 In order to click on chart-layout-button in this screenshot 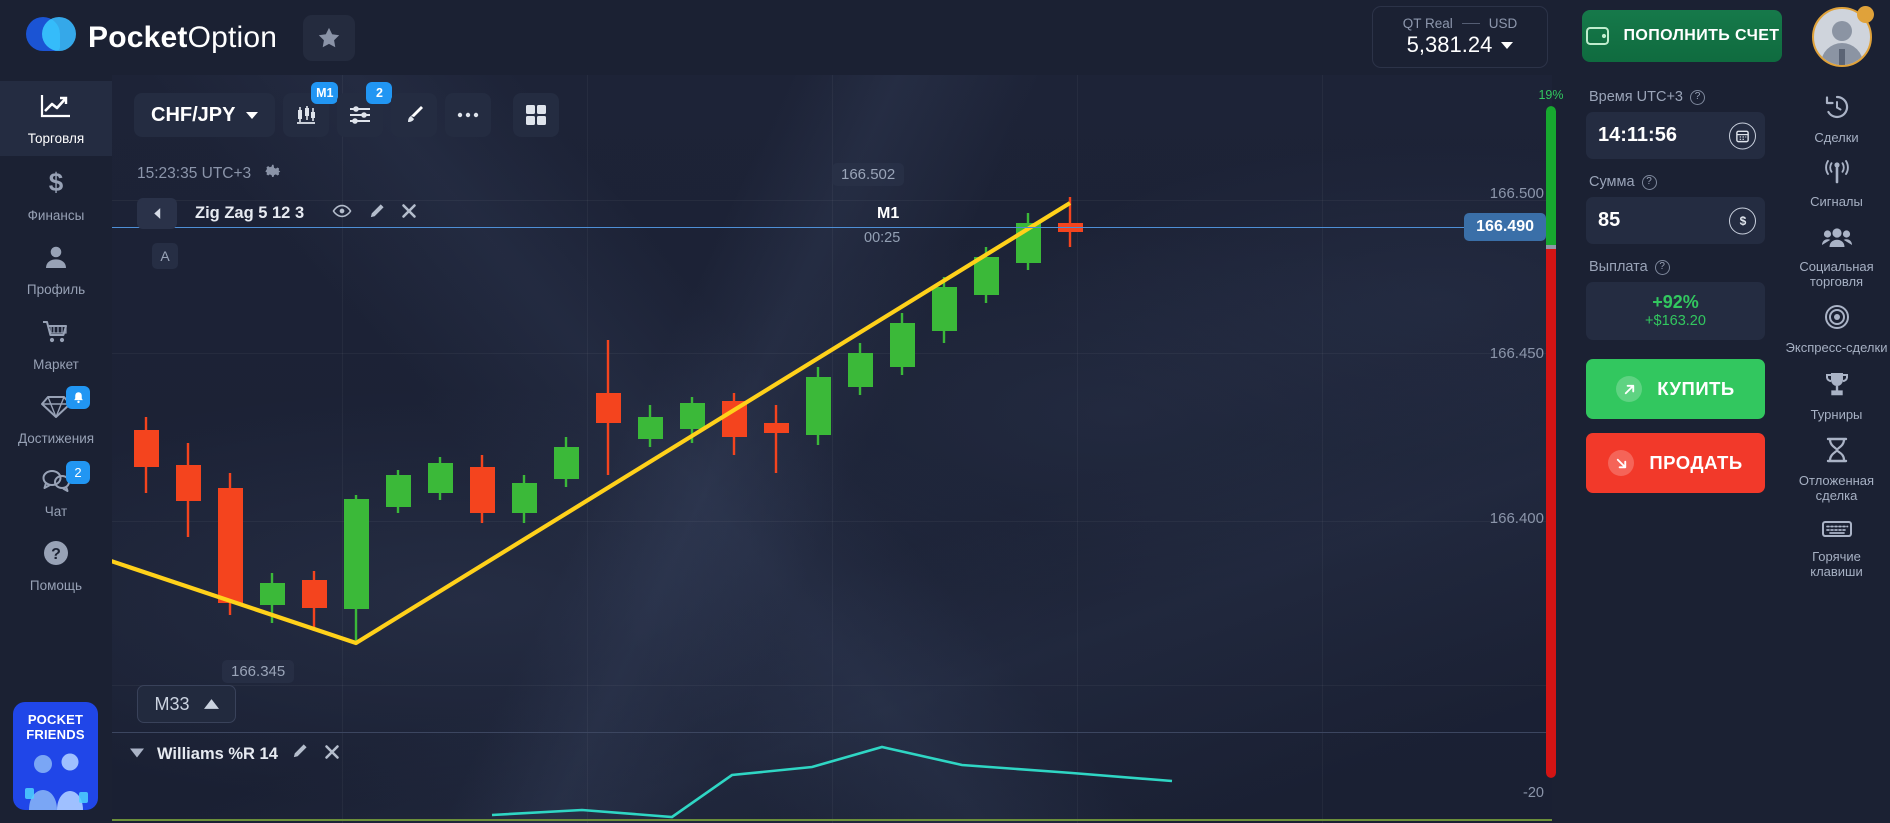, I will do `click(536, 115)`.